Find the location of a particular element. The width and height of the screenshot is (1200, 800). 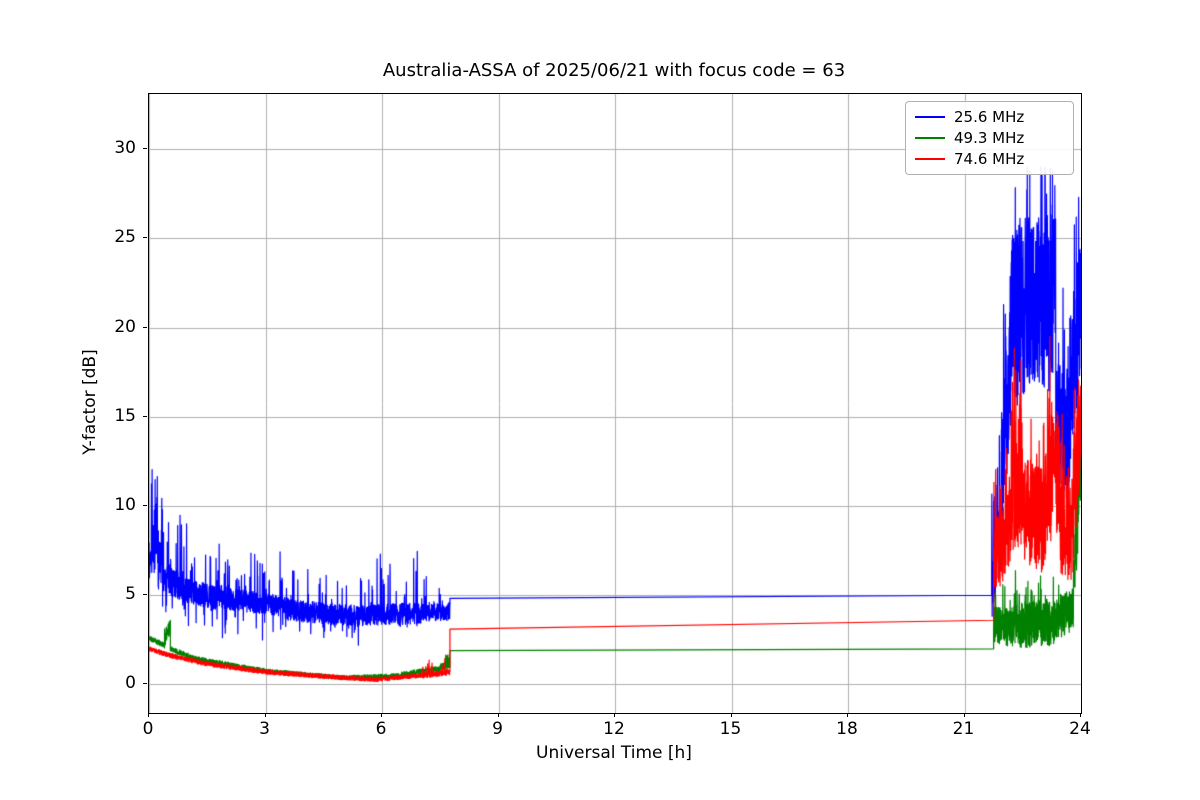

legend-item-label: 25.6 MHz is located at coordinates (989, 117).